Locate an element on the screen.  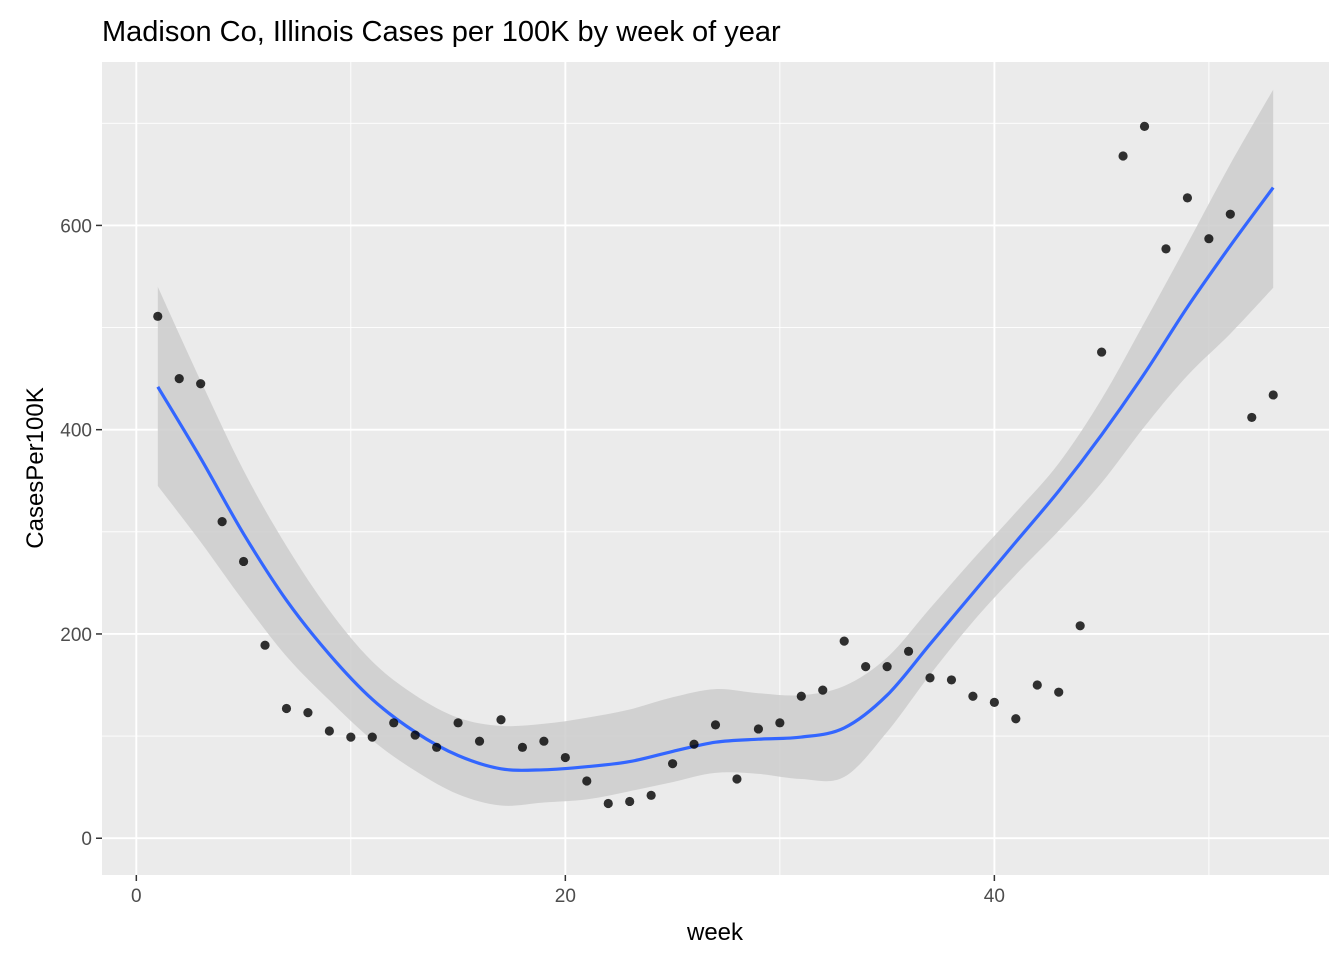
y-tick-label: 200 is located at coordinates (76, 635).